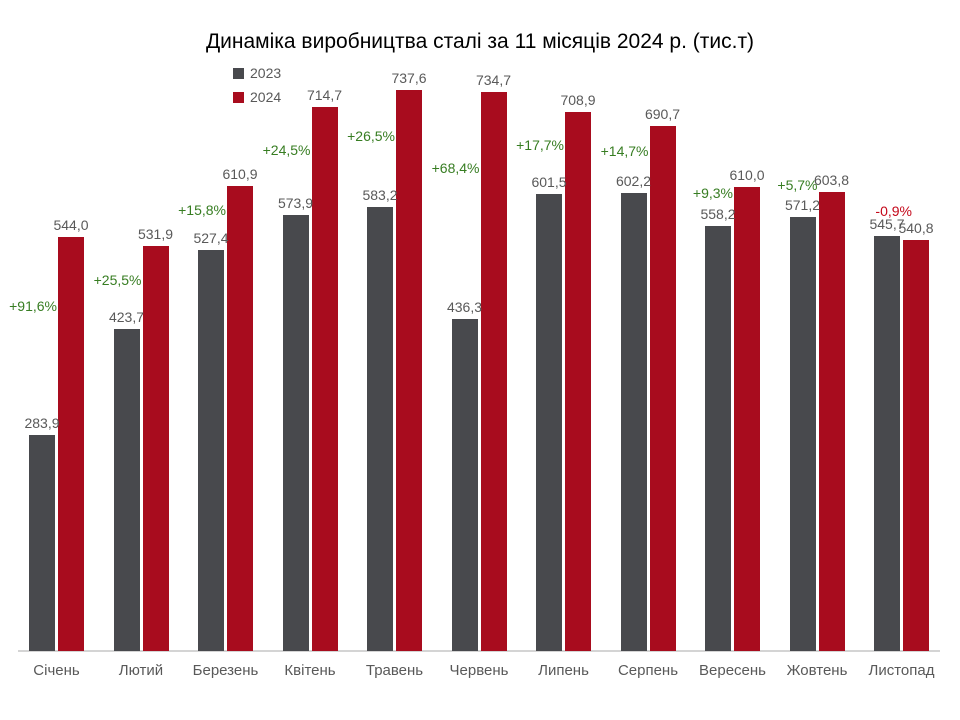 This screenshot has height=720, width=960. I want to click on value-label-2023: 602,2, so click(633, 180).